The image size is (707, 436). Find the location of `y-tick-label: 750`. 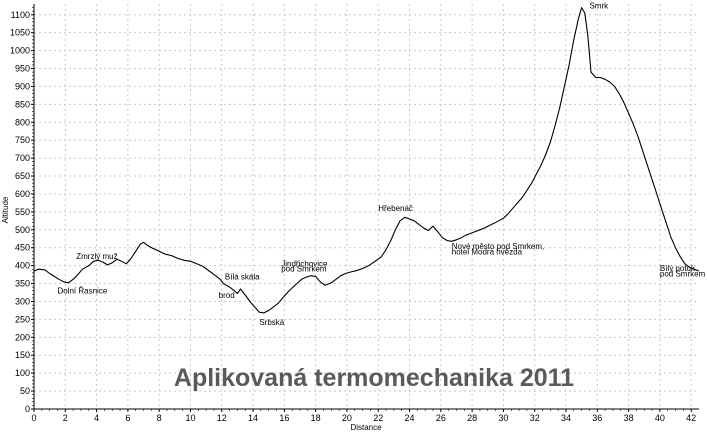

y-tick-label: 750 is located at coordinates (22, 140).